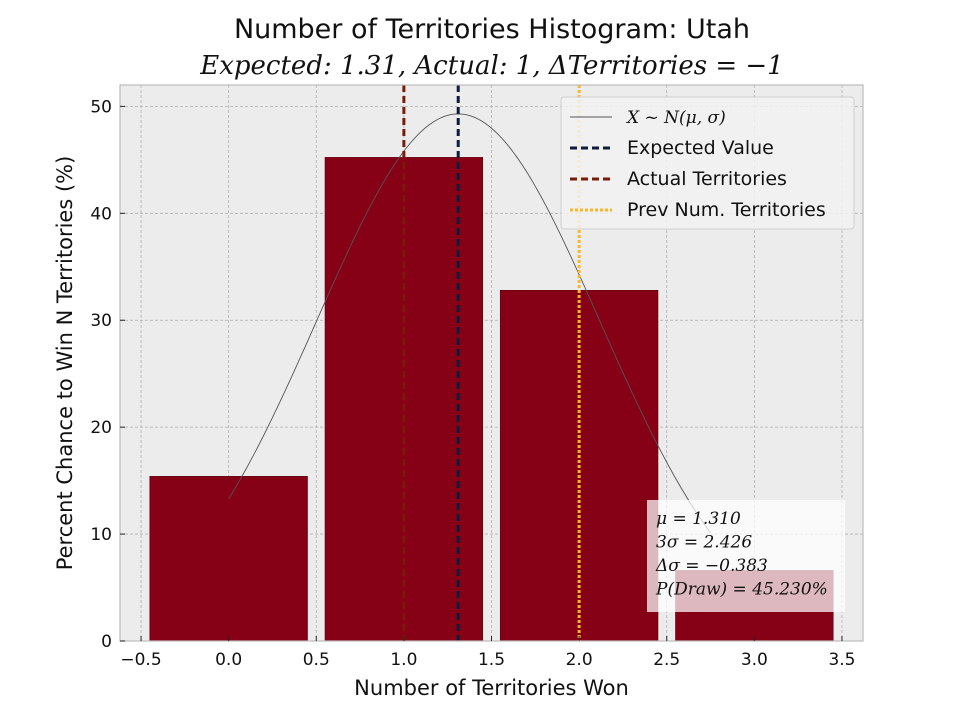  What do you see at coordinates (841, 660) in the screenshot?
I see `x-tick-label: 3.5` at bounding box center [841, 660].